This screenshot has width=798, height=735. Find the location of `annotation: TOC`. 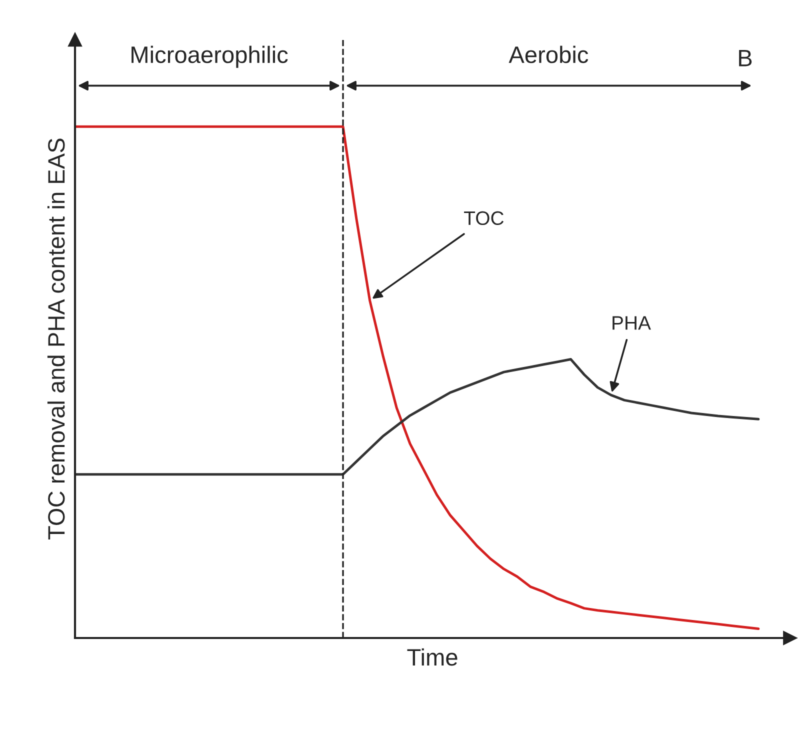

annotation: TOC is located at coordinates (484, 218).